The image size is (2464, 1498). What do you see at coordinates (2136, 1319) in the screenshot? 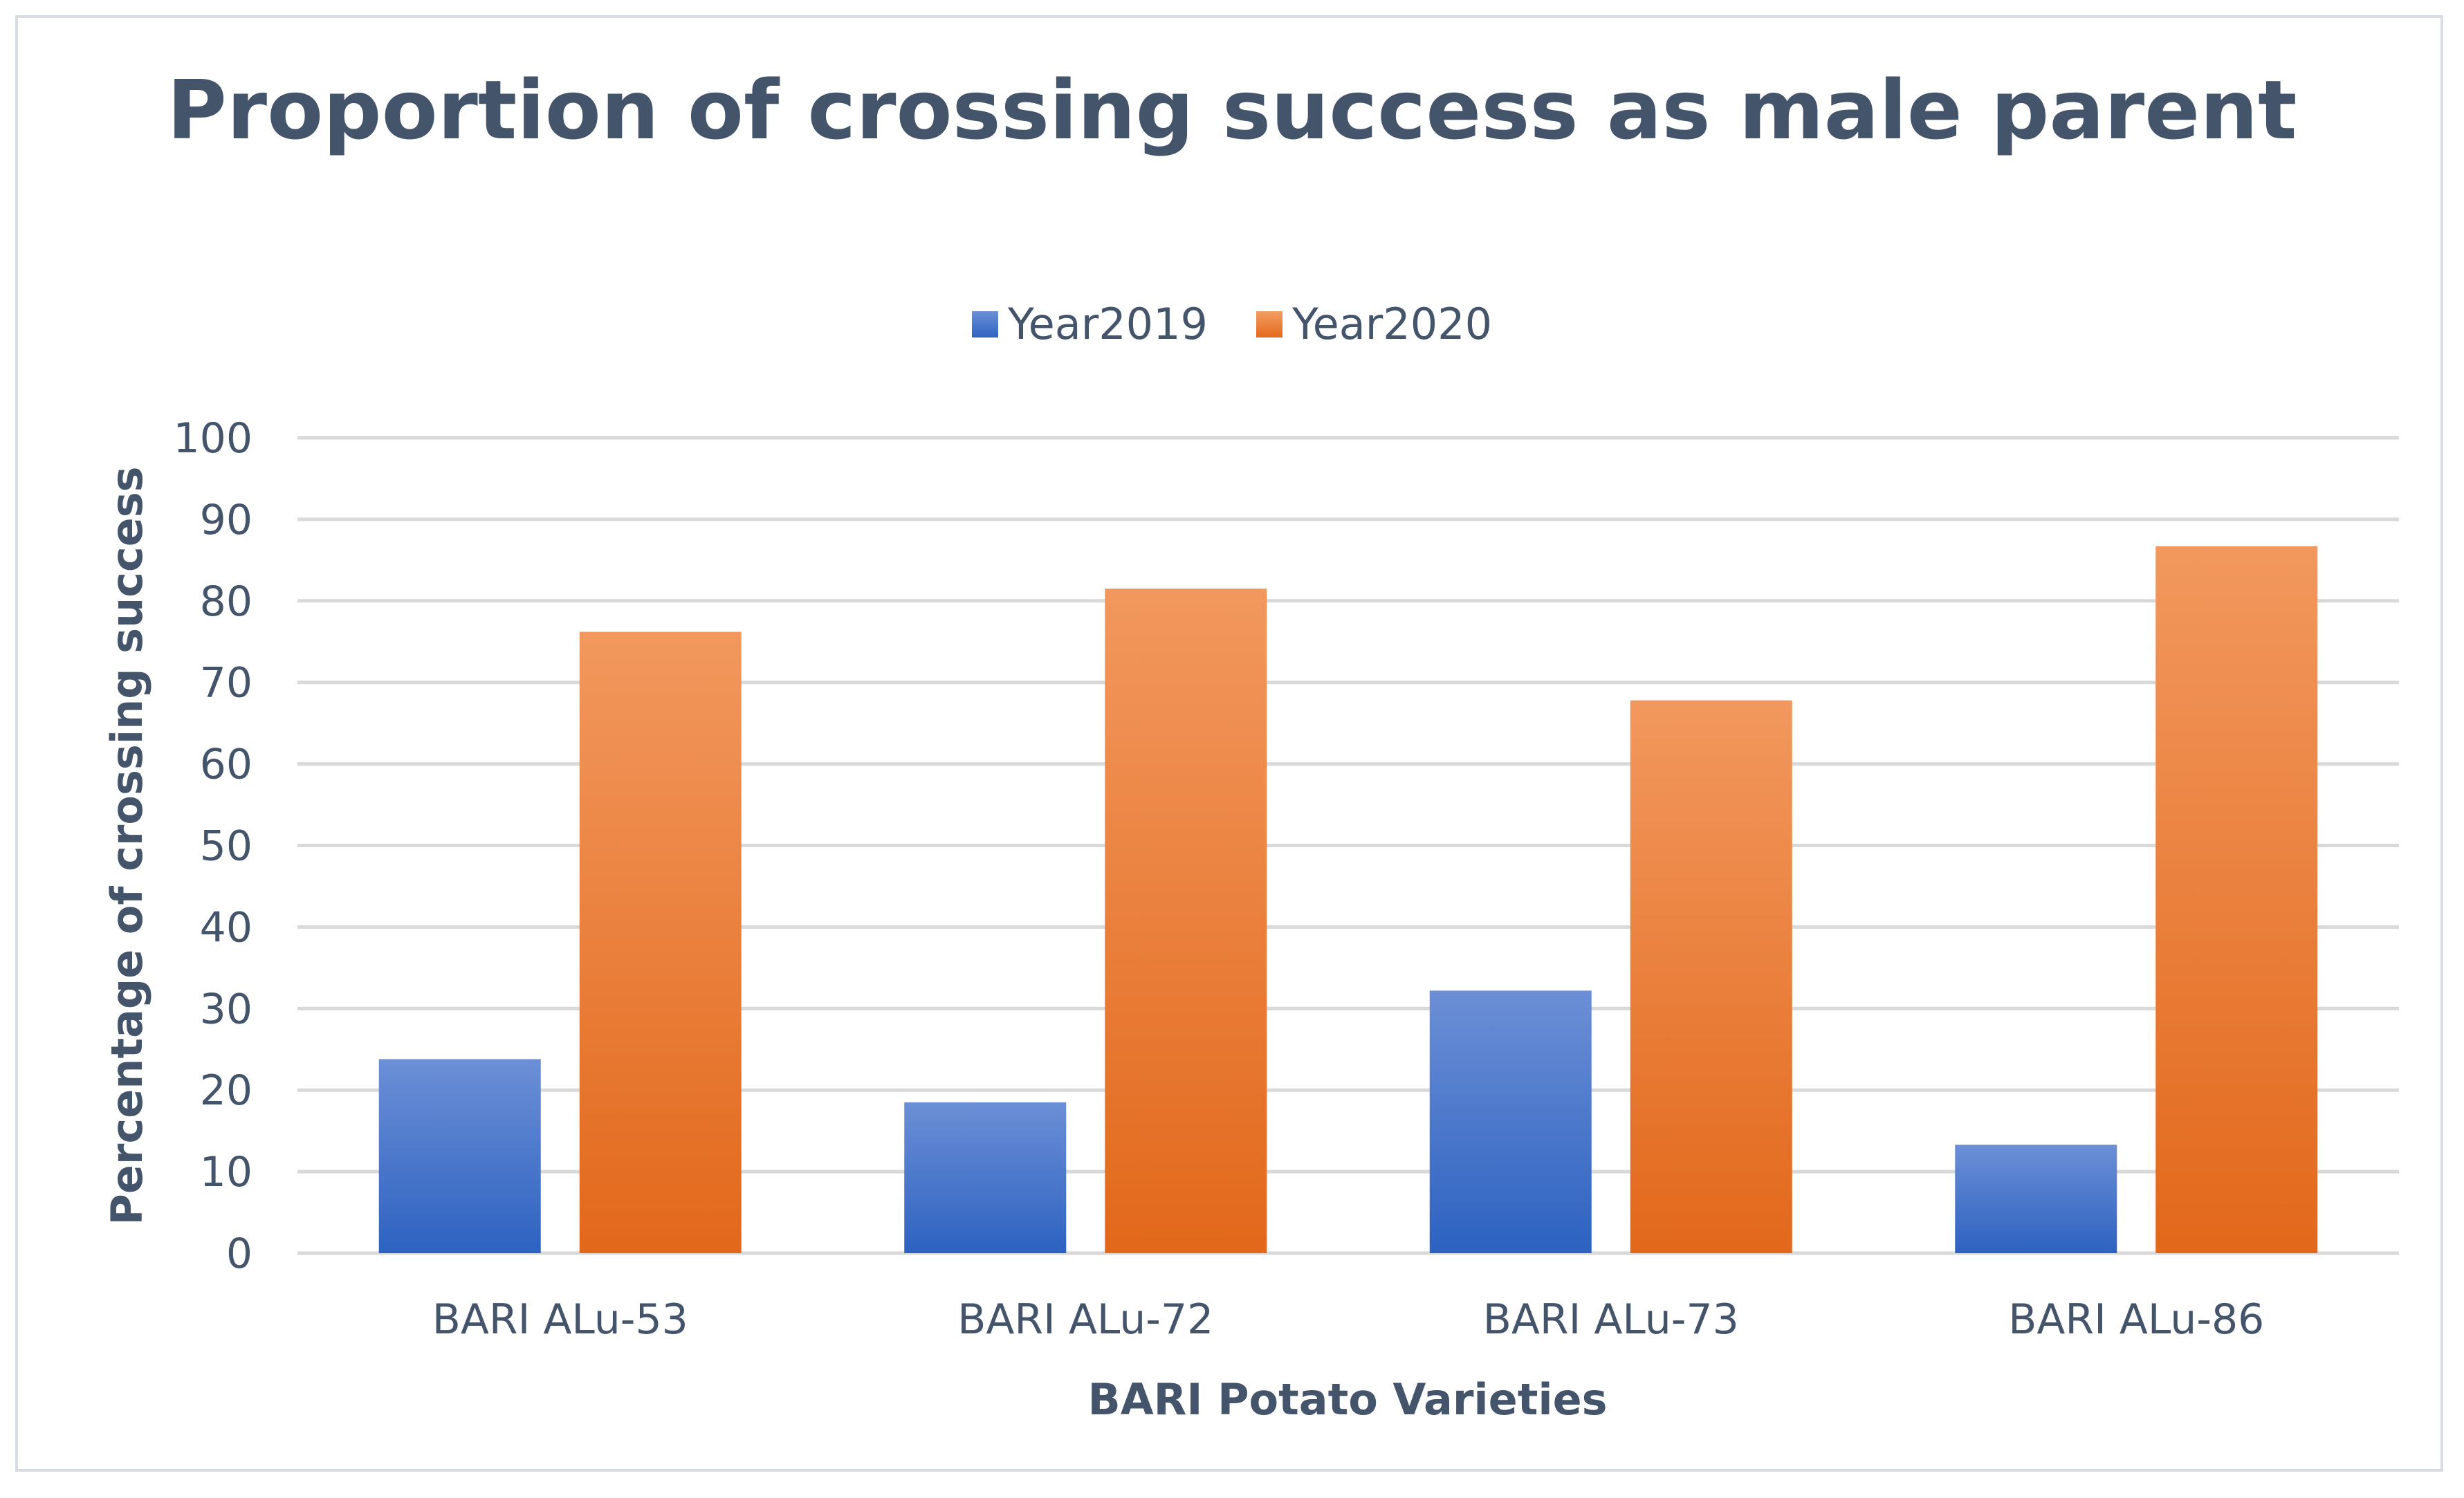
I see `x-tick-label: BARI ALu-86` at bounding box center [2136, 1319].